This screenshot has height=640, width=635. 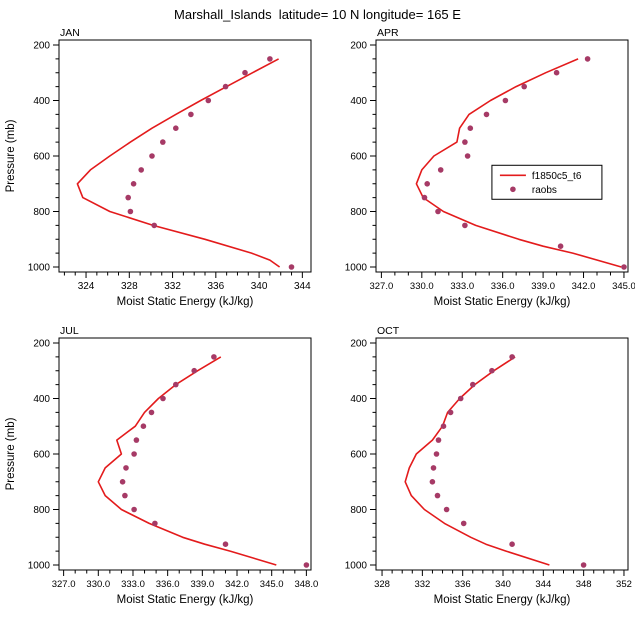 I want to click on x-tick-label: 333.0, so click(x=133, y=584).